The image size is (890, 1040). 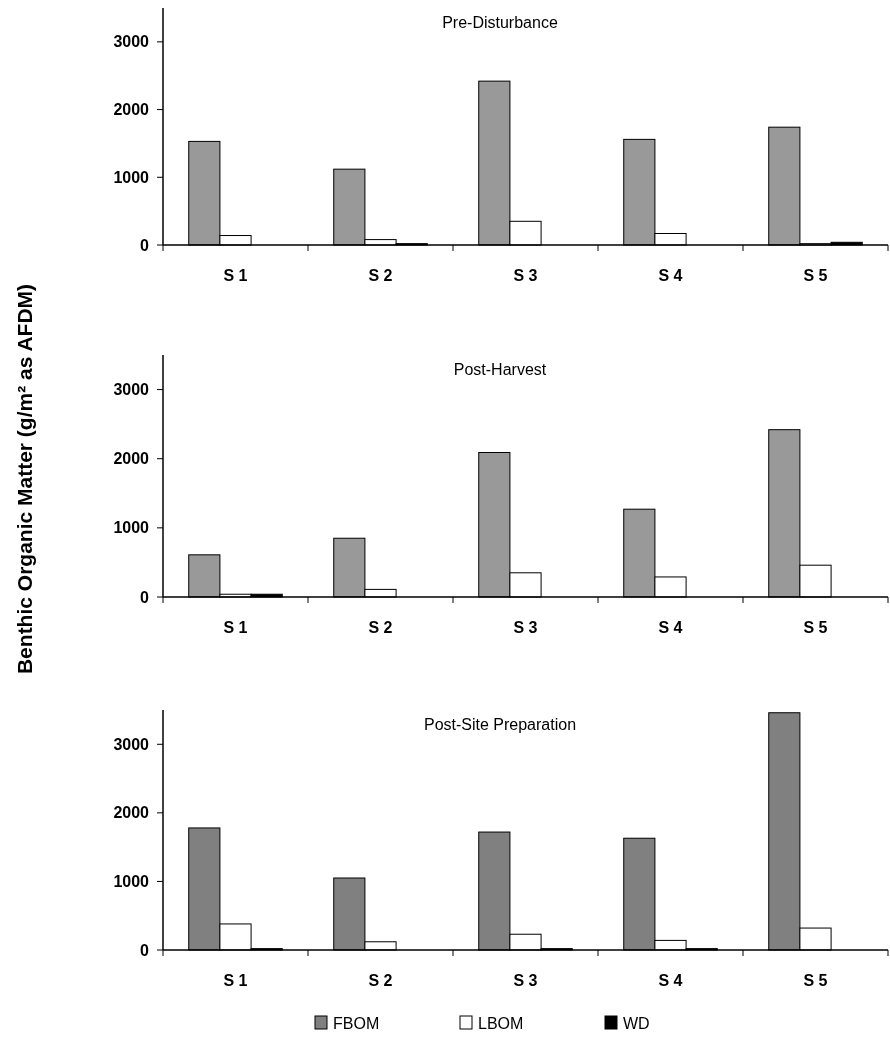 I want to click on chart-title: Post-Harvest, so click(x=500, y=369).